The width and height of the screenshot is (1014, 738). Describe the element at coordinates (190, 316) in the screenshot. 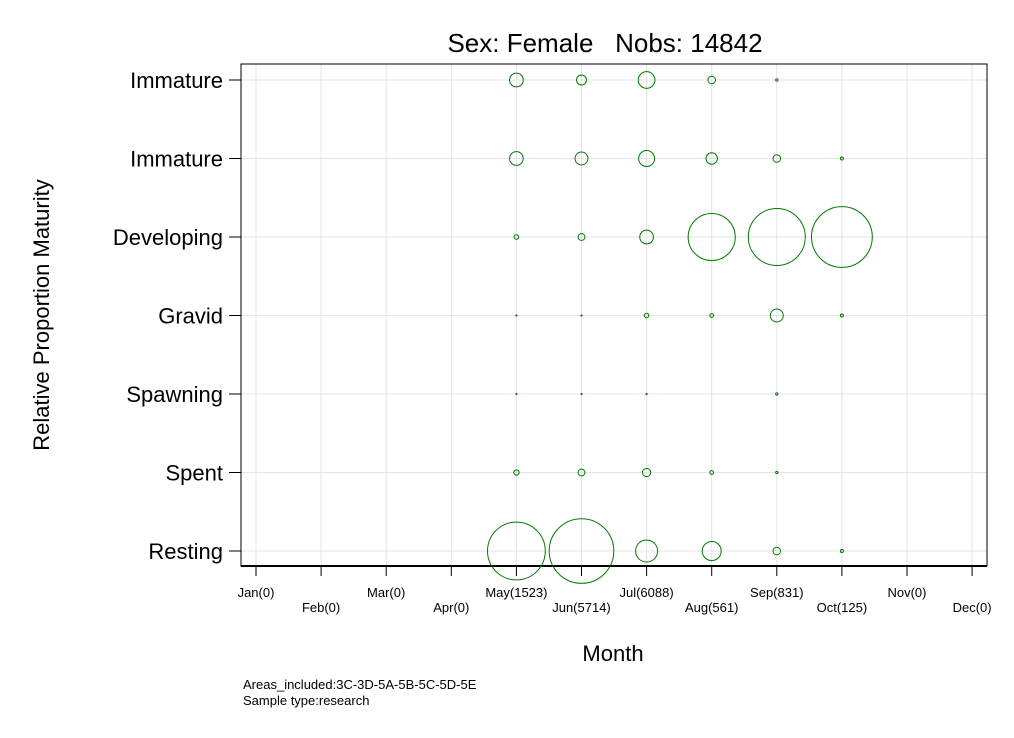

I see `y-tick-label: Gravid` at that location.